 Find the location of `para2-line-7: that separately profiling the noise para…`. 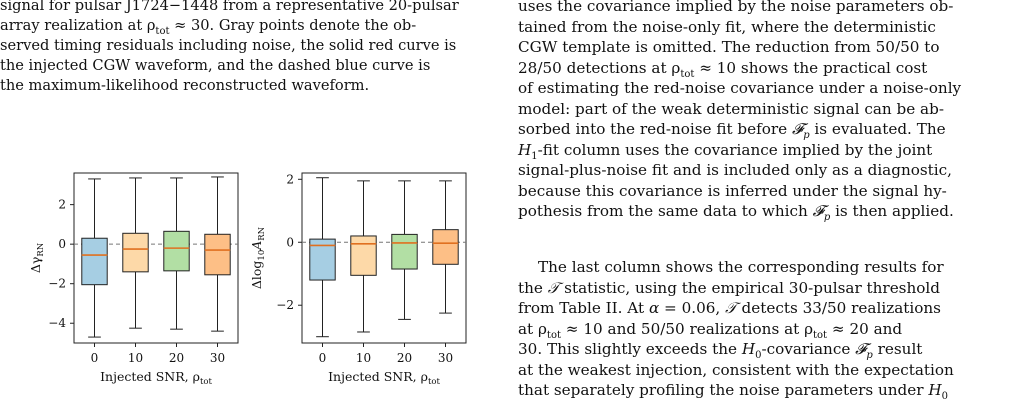

para2-line-7: that separately profiling the noise para… is located at coordinates (733, 392).